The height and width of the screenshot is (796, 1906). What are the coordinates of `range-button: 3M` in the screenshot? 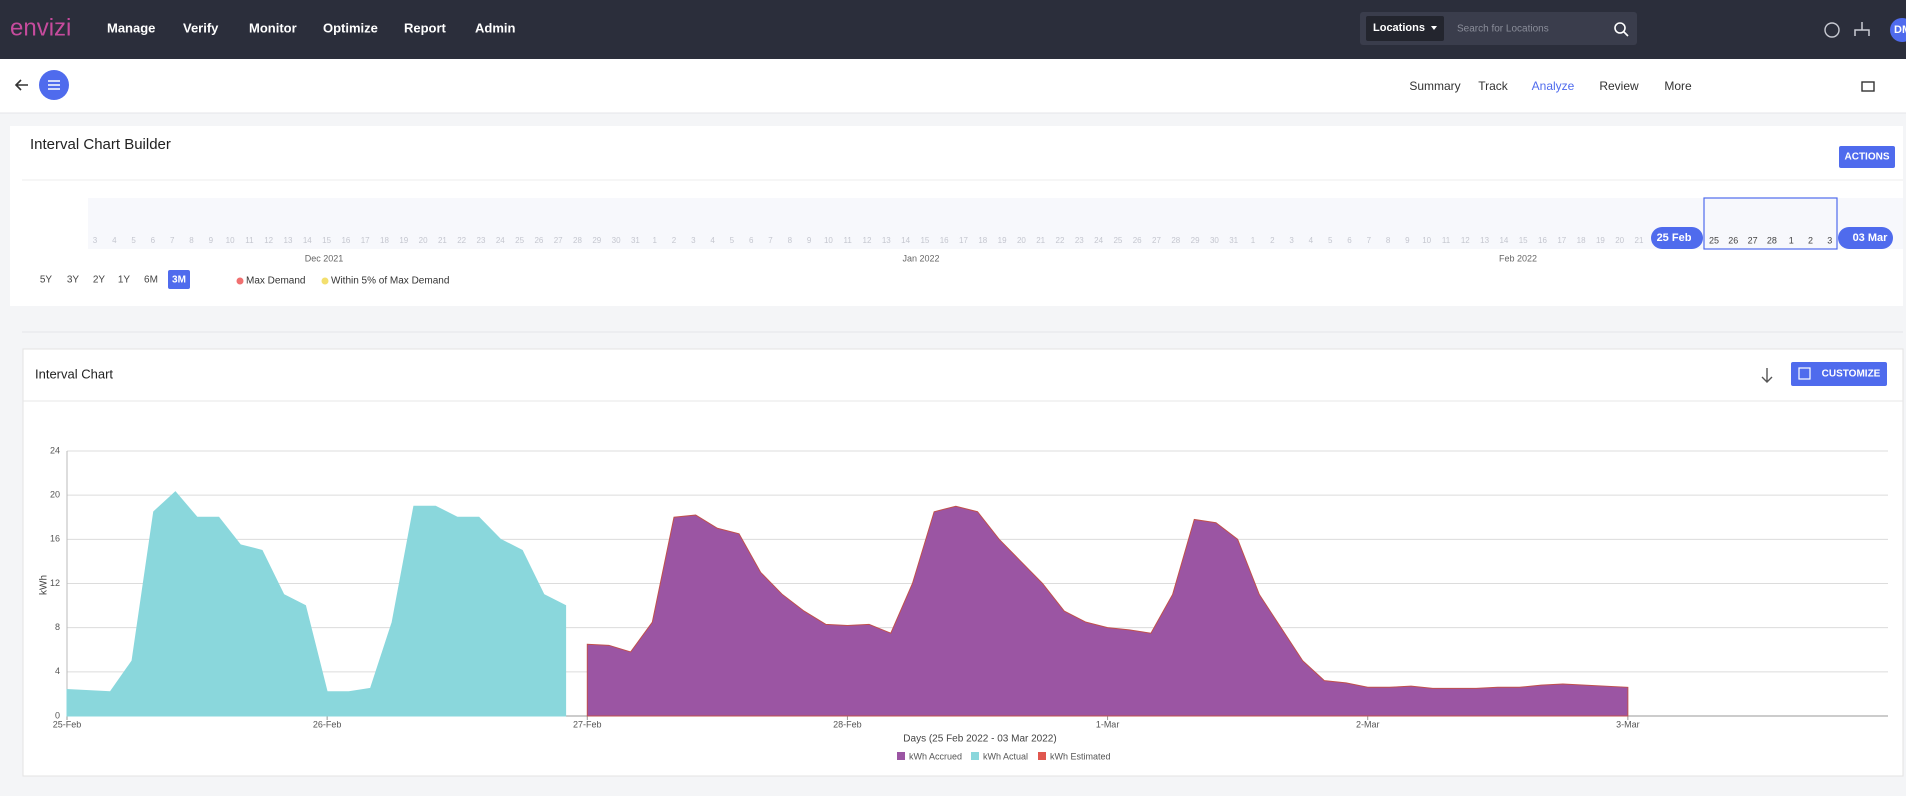 It's located at (179, 280).